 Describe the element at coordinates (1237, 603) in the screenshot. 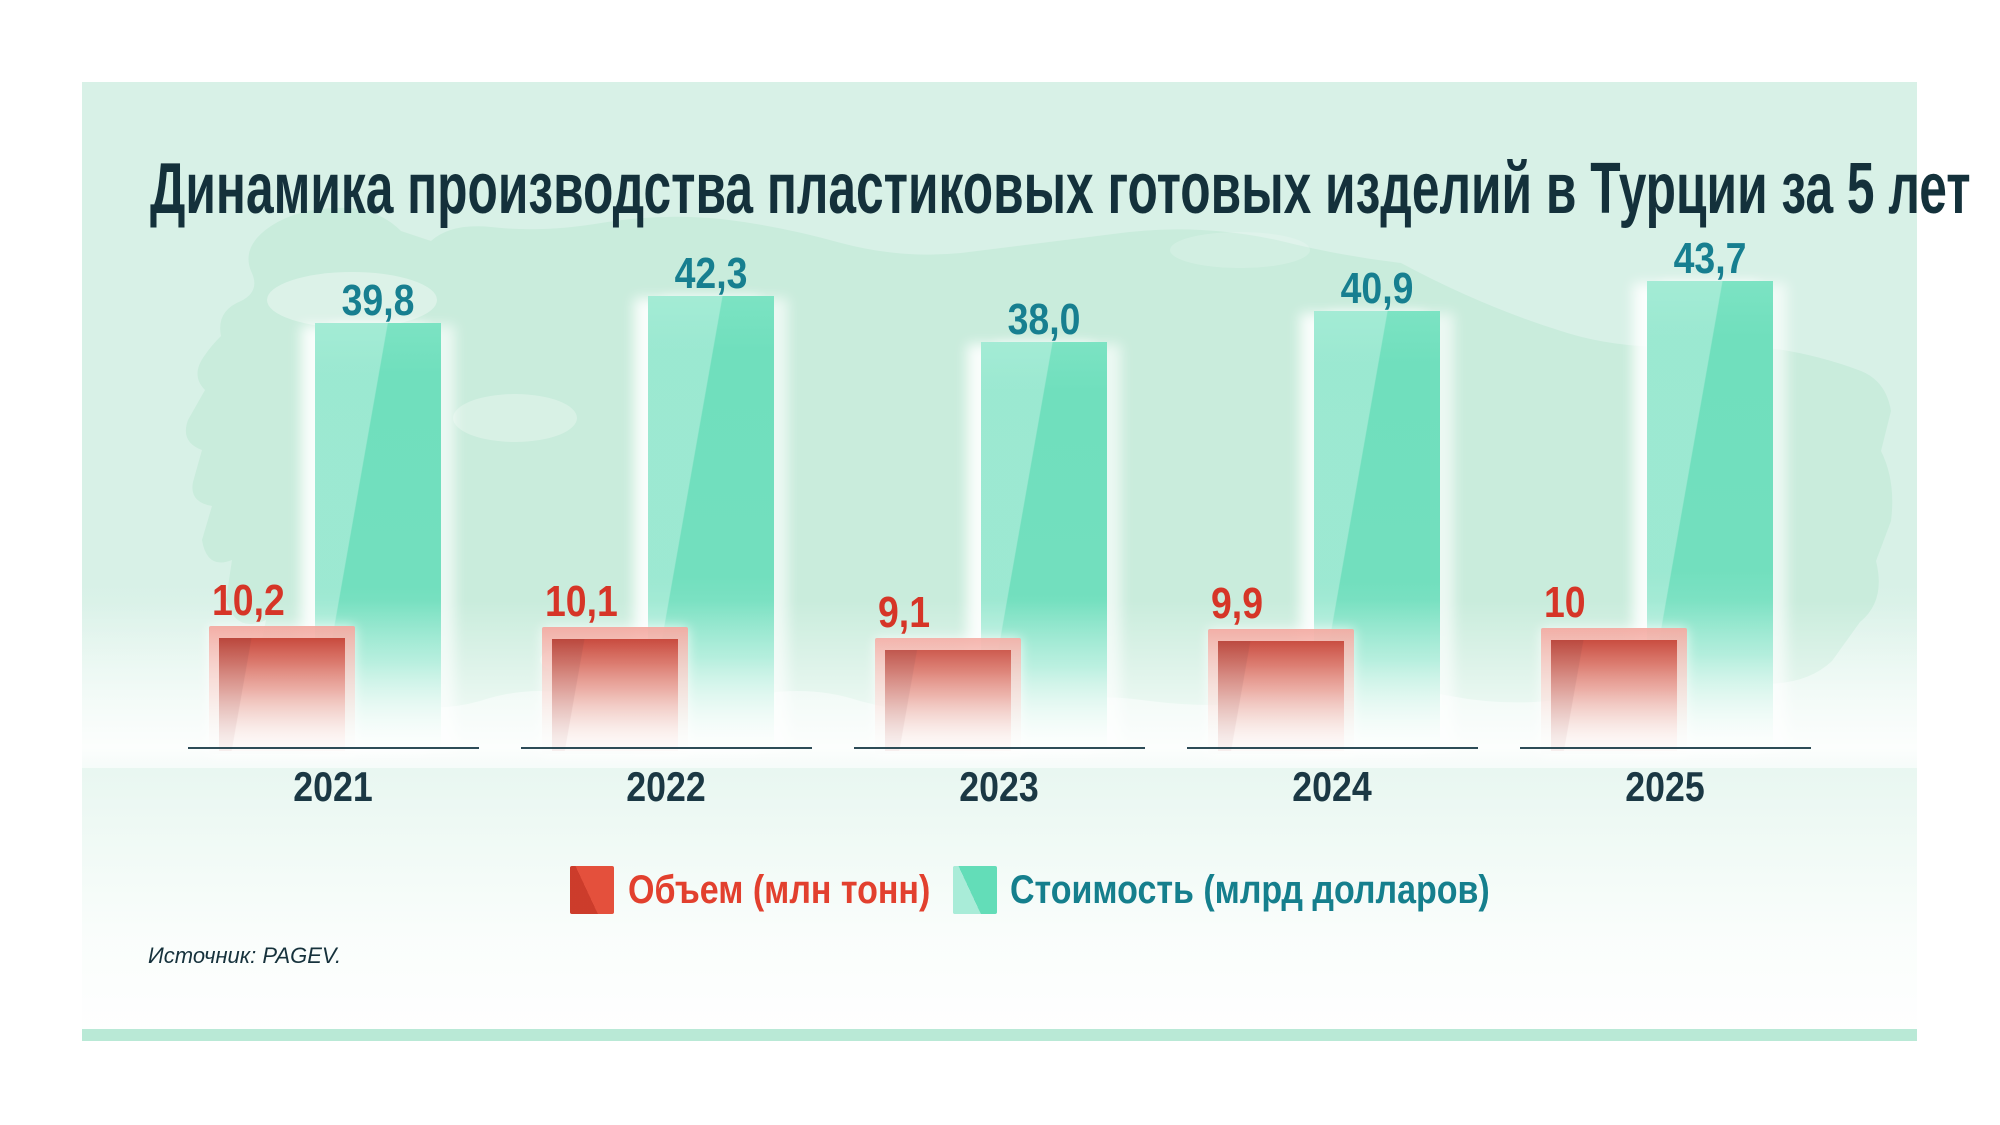

I see `volume-value-label: 9,9` at that location.